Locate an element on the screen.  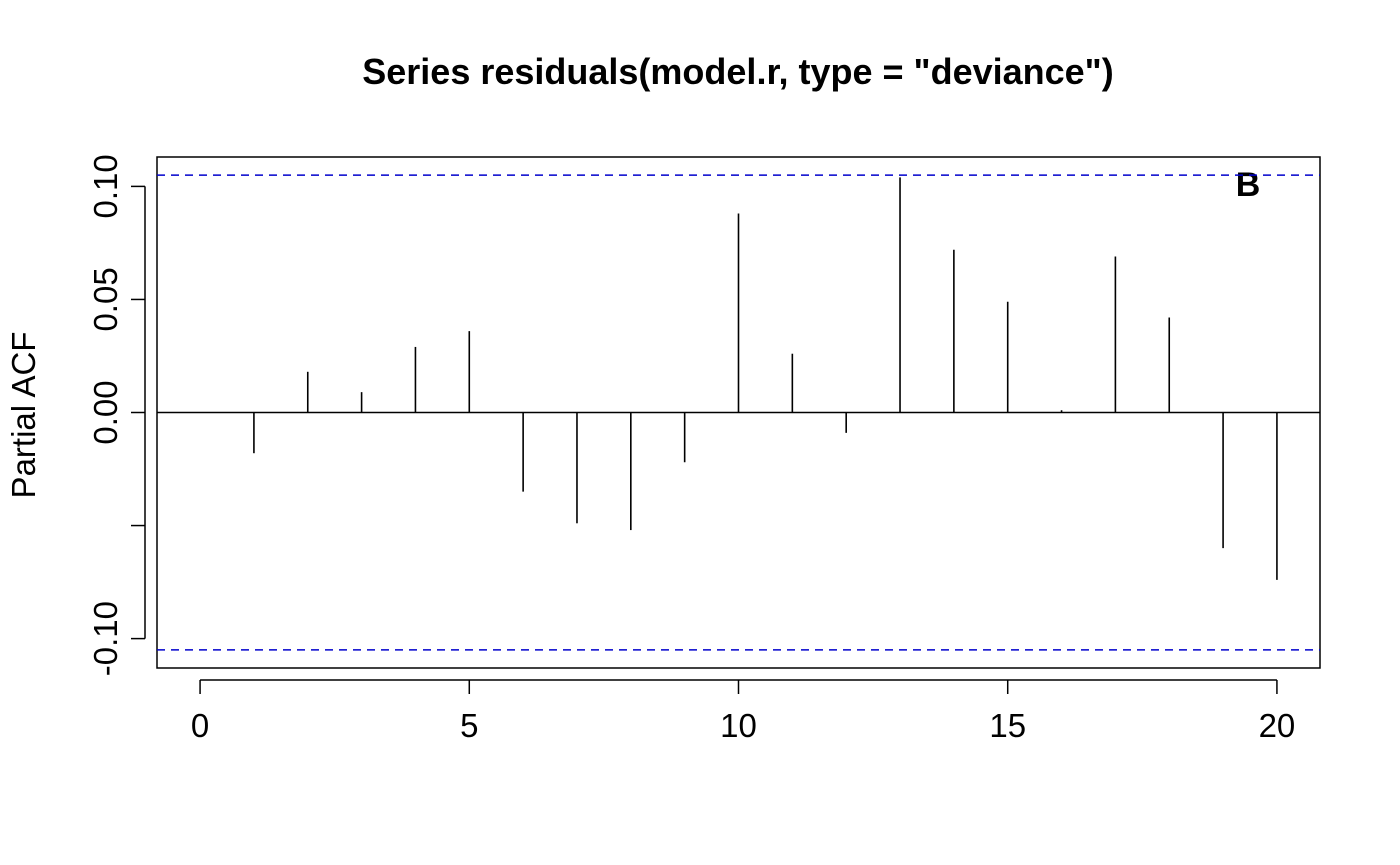
panel-annotation: B is located at coordinates (1248, 185).